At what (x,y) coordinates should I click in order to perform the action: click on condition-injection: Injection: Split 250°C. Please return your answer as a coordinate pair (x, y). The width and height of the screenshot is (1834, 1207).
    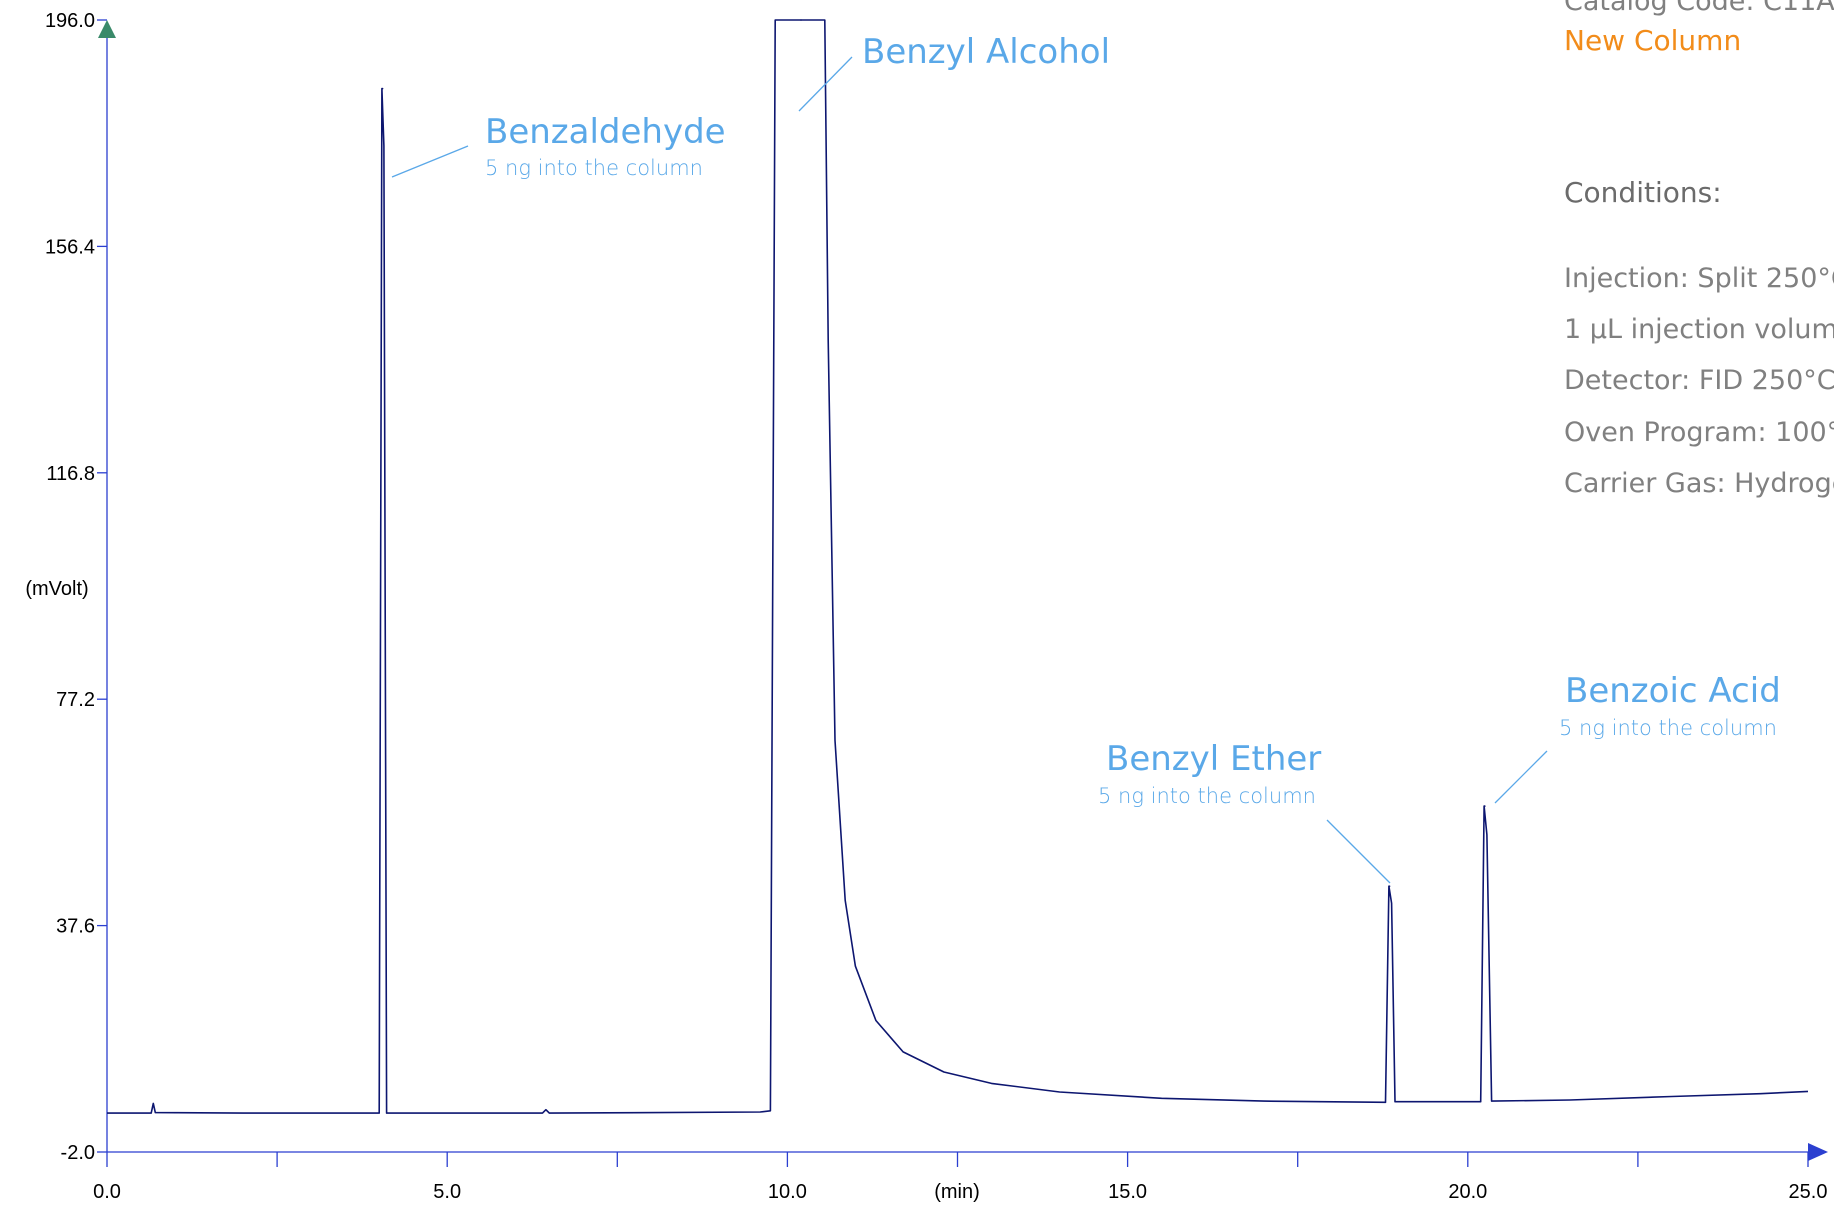
    Looking at the image, I should click on (1699, 278).